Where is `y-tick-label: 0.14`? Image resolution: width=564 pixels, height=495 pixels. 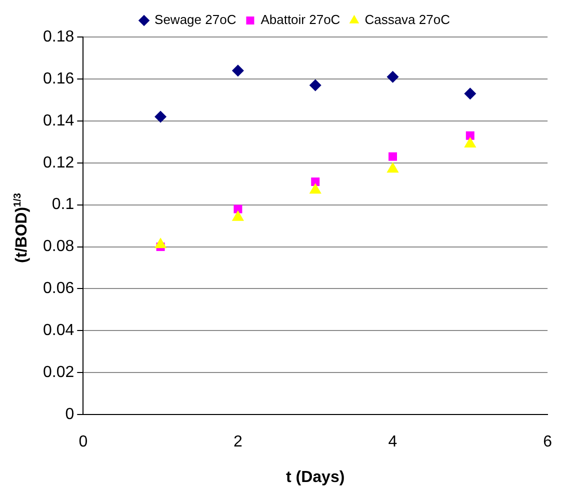 y-tick-label: 0.14 is located at coordinates (58, 121).